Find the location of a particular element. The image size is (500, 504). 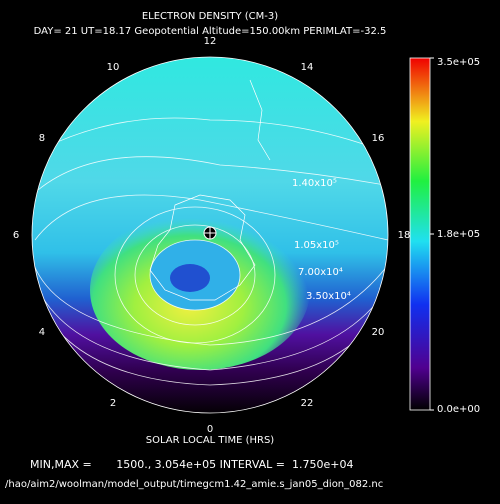

colorbar-tick-label: 3.5e+05 is located at coordinates (458, 62).